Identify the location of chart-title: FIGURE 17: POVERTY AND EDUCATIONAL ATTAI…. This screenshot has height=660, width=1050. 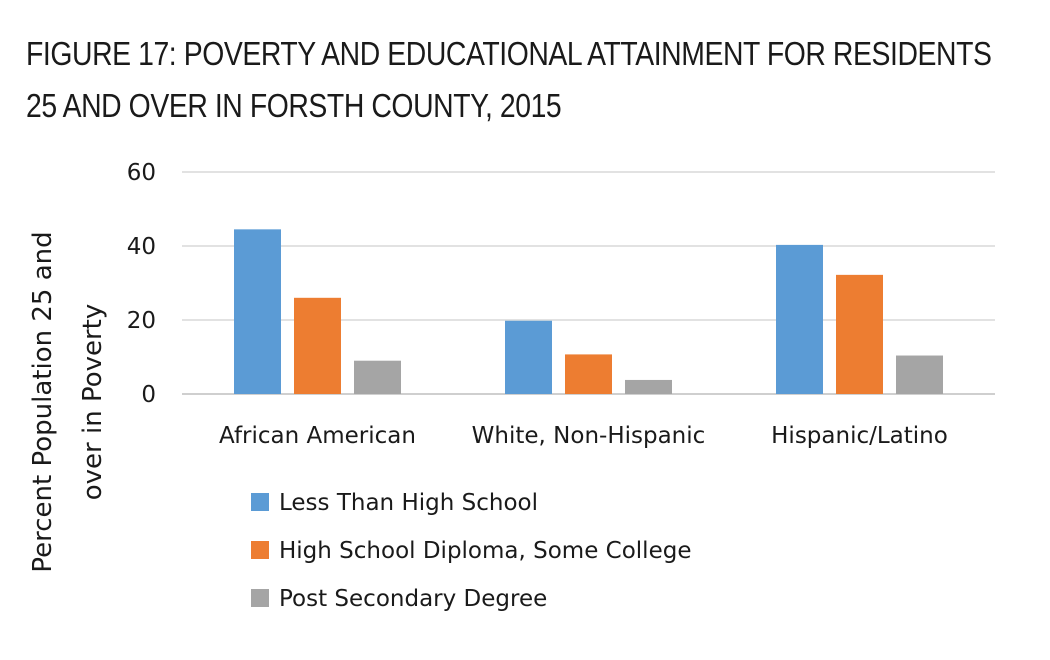
(509, 80).